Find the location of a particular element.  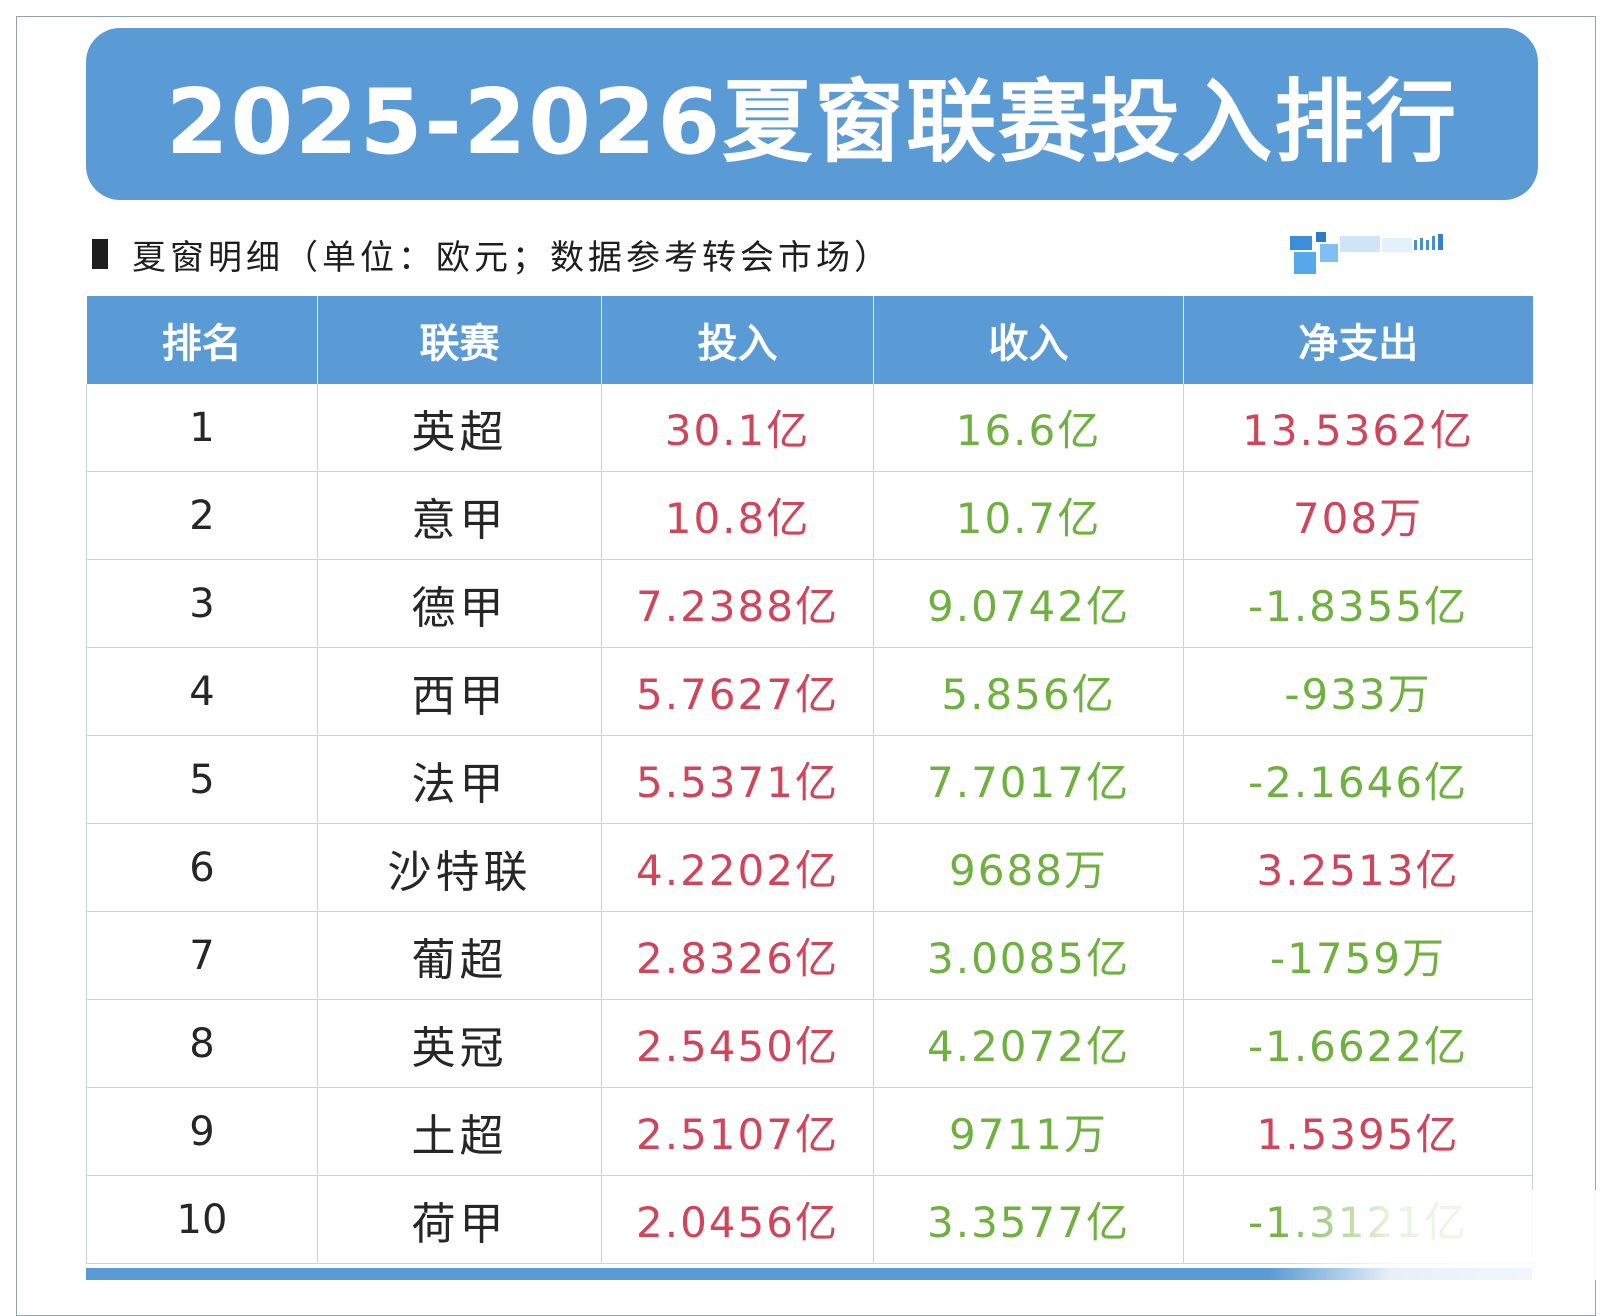

subtitle-marker is located at coordinates (100, 254).